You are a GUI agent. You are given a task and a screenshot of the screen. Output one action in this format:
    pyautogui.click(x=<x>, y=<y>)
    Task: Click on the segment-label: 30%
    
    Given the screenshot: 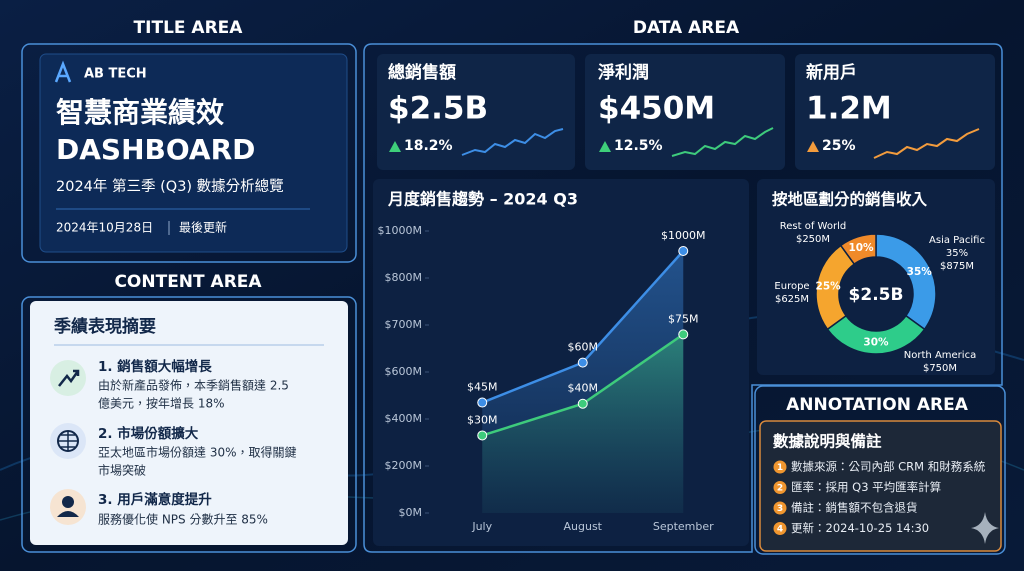 What is the action you would take?
    pyautogui.click(x=876, y=343)
    